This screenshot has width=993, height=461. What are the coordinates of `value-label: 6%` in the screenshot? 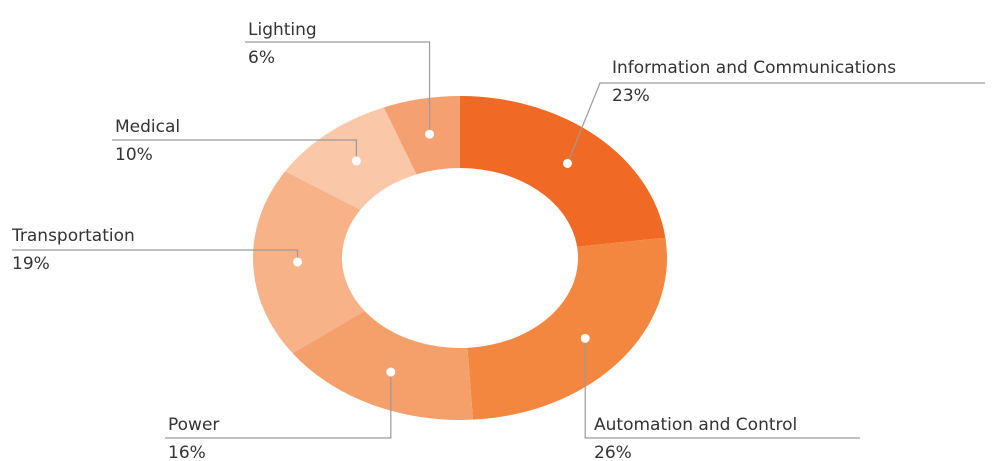 It's located at (261, 58).